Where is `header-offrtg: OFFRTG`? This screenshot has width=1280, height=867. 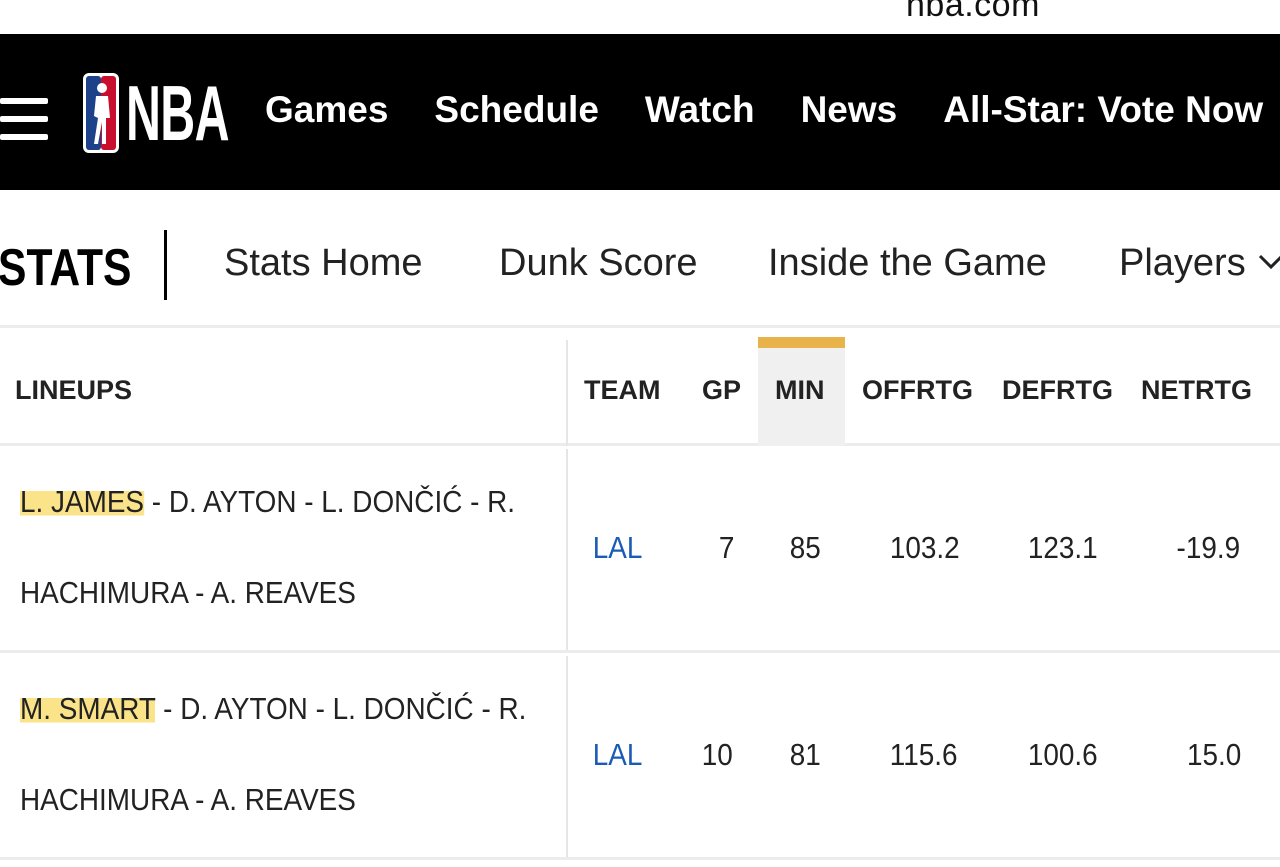 header-offrtg: OFFRTG is located at coordinates (917, 390).